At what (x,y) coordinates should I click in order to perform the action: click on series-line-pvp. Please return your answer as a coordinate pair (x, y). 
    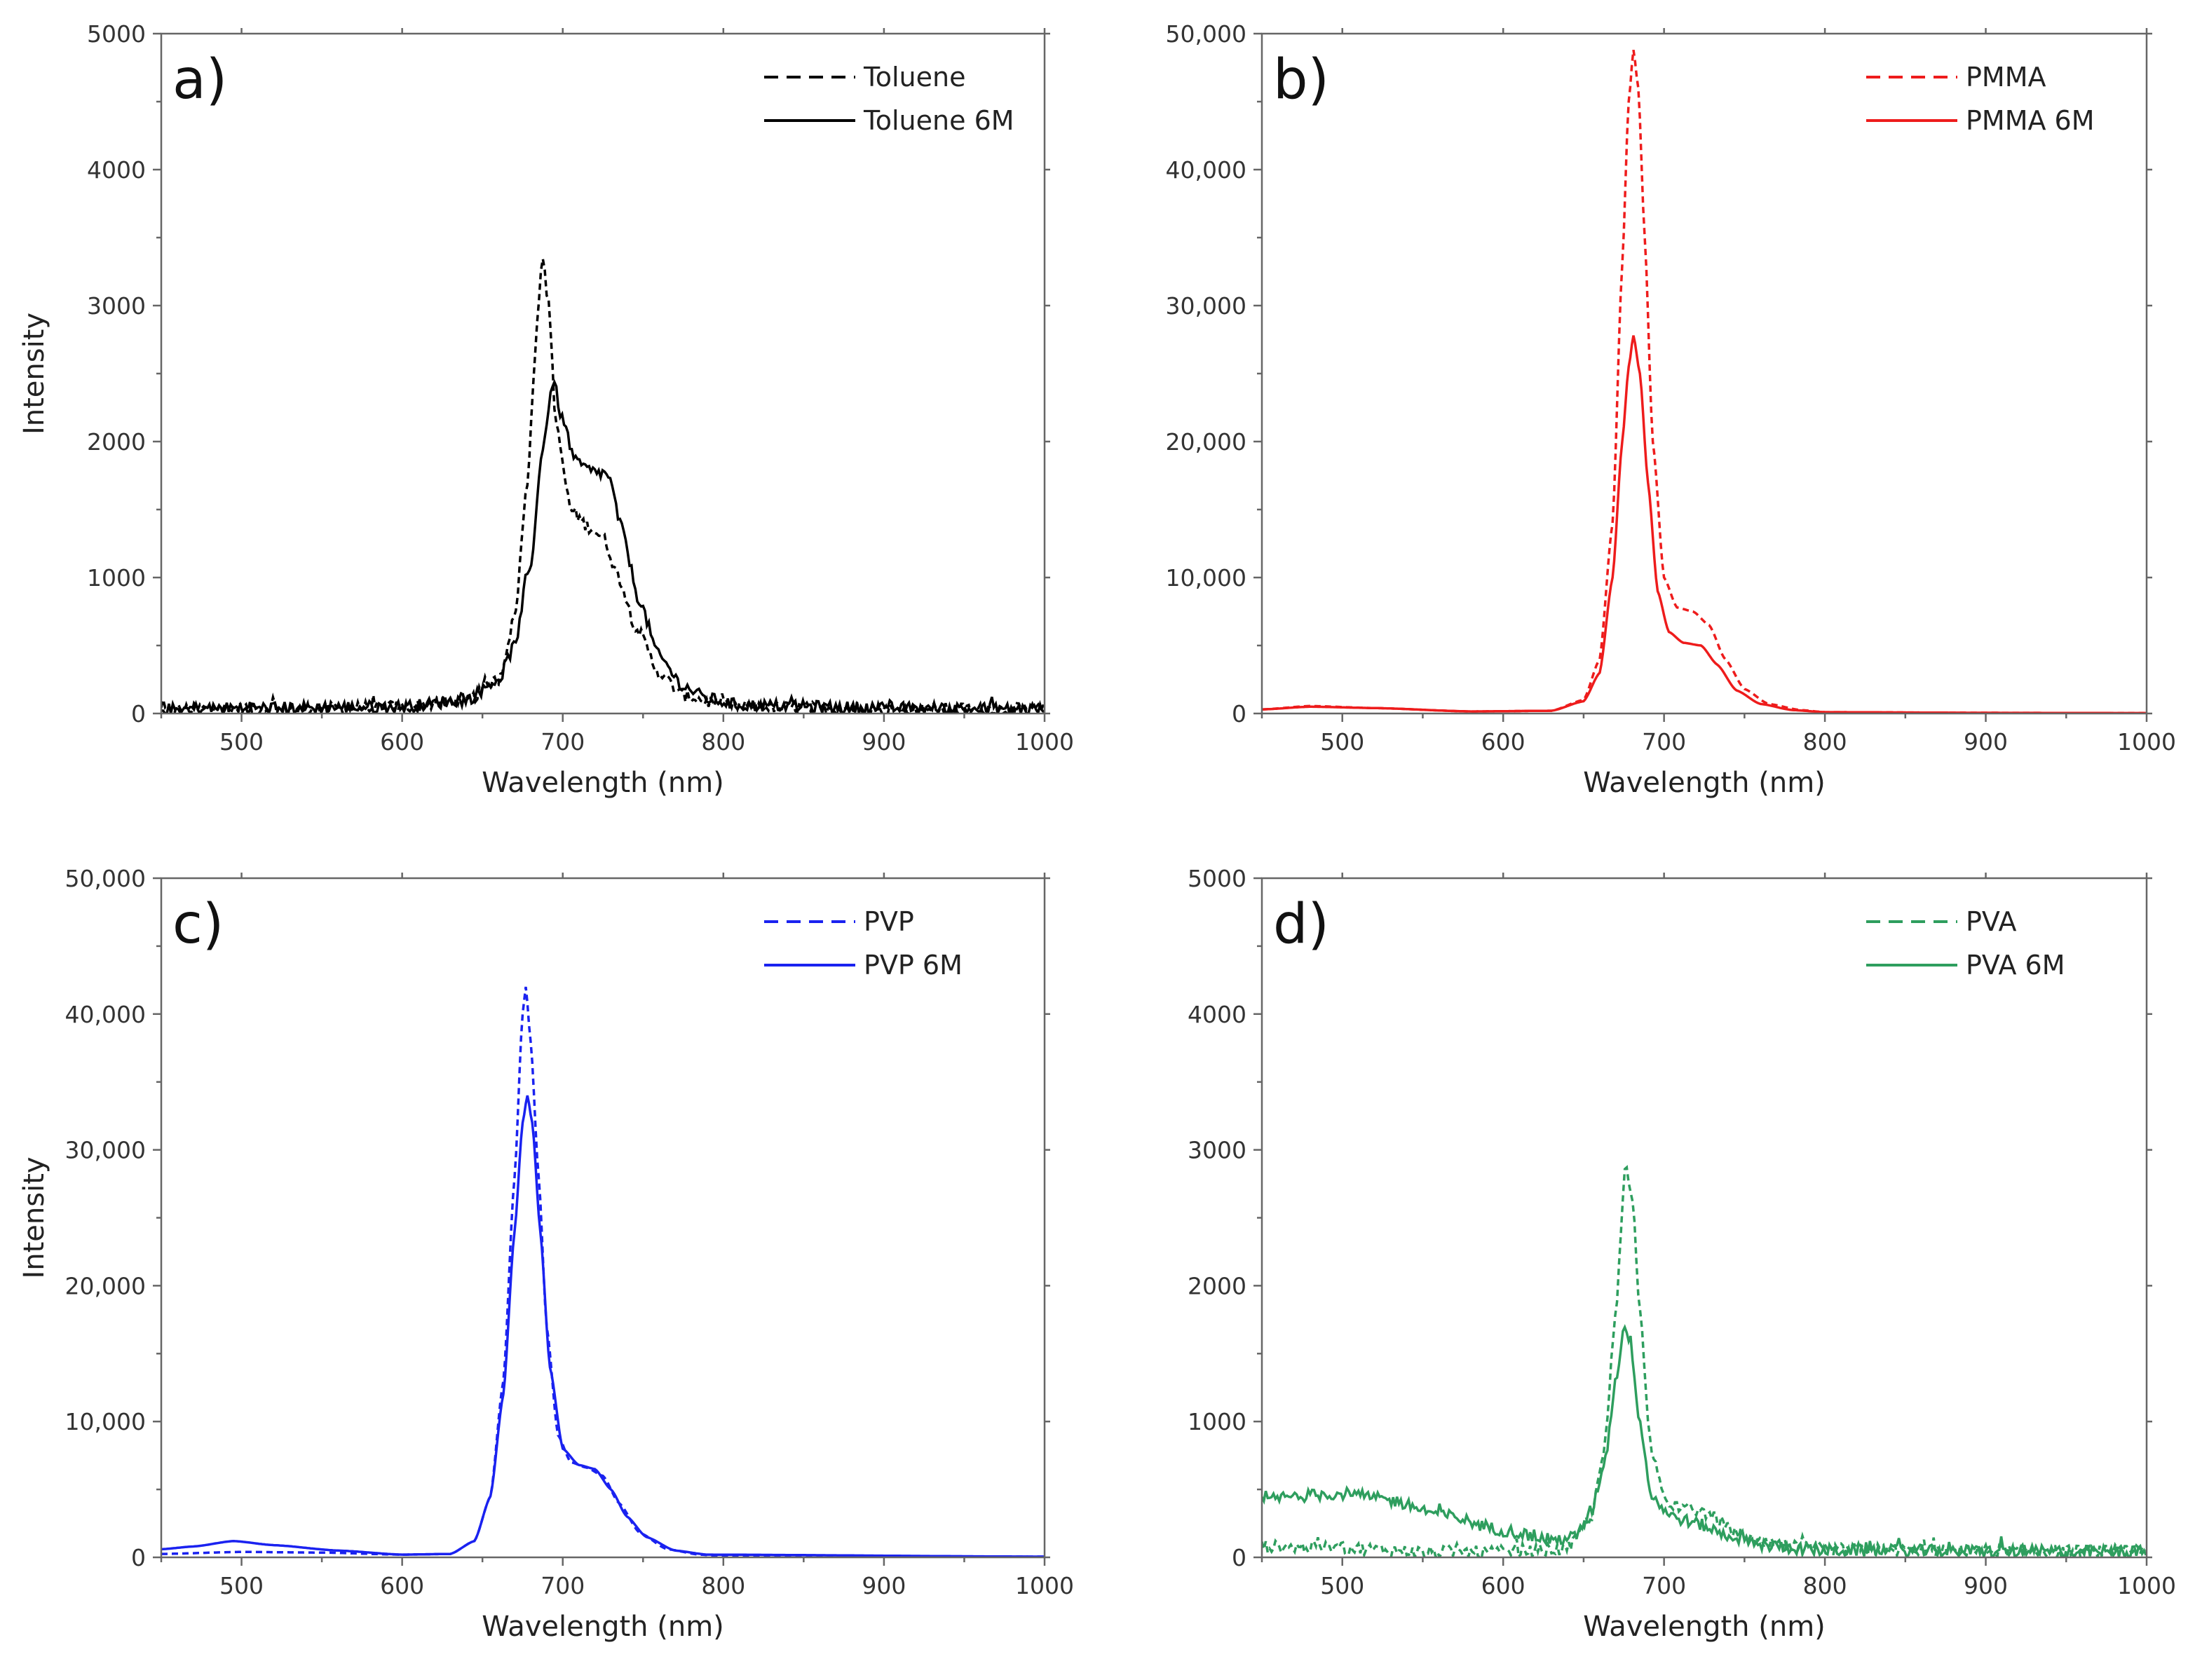
    Looking at the image, I should click on (603, 1271).